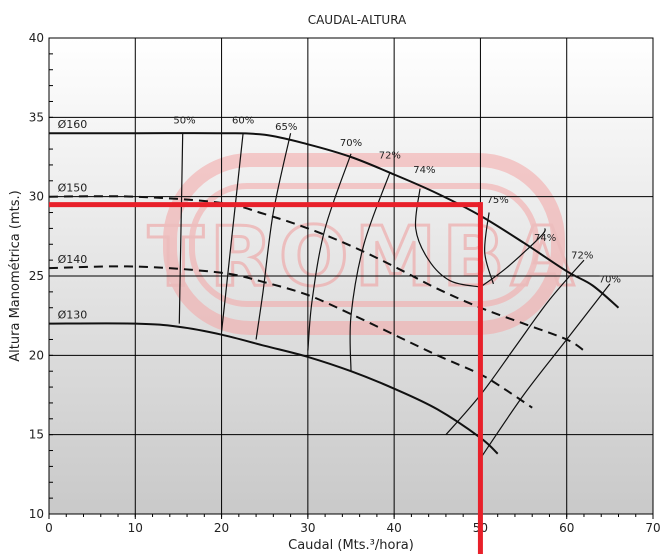 This screenshot has height=554, width=663. Describe the element at coordinates (36, 514) in the screenshot. I see `y-tick-label: 10` at that location.